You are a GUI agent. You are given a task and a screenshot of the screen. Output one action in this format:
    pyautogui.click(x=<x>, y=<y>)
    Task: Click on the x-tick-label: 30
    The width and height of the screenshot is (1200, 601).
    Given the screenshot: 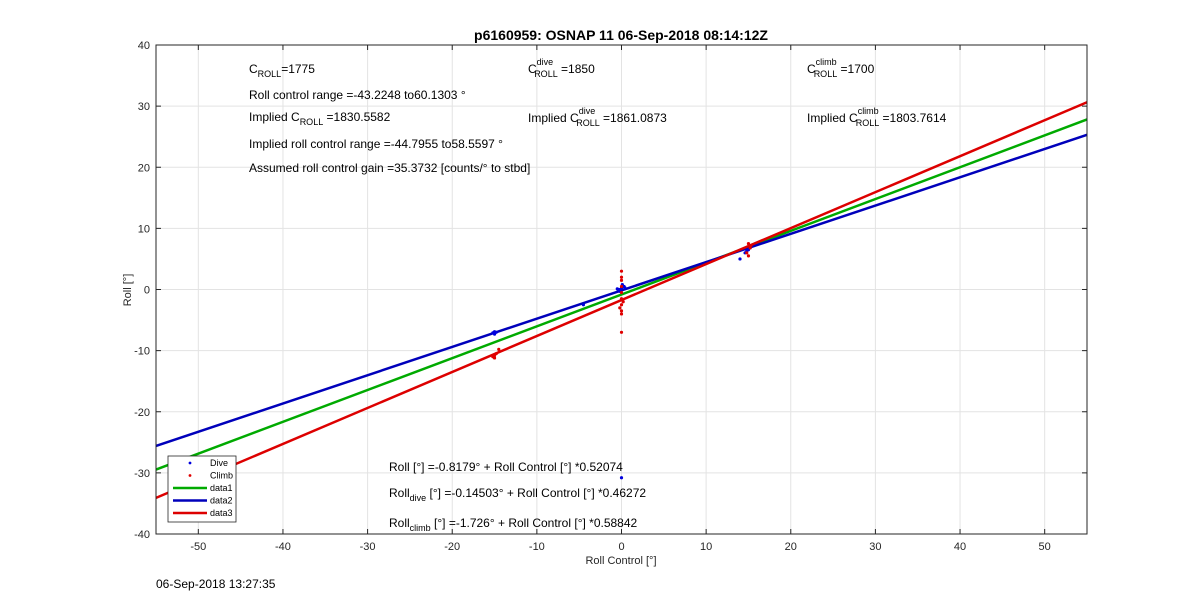 What is the action you would take?
    pyautogui.click(x=875, y=547)
    